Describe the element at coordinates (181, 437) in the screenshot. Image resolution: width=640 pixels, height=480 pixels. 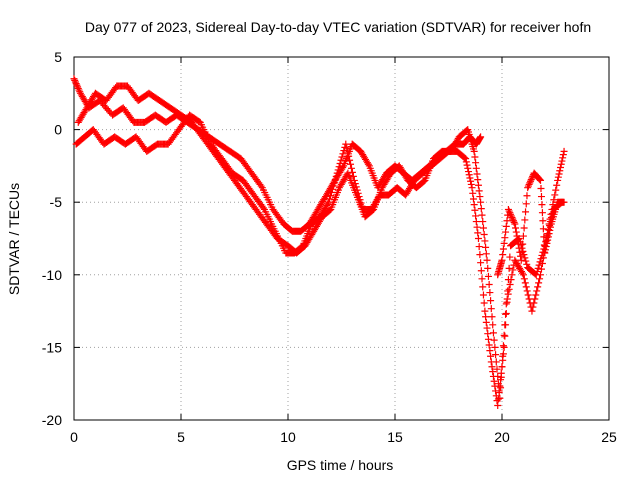
I see `x-tick-label: 5` at that location.